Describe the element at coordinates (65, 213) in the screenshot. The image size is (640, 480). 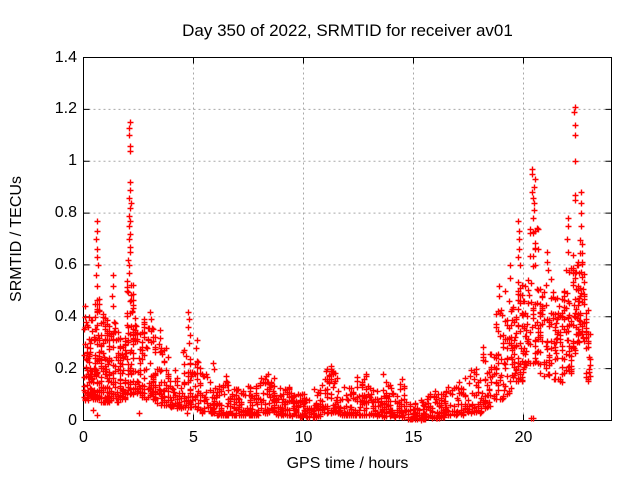
I see `y-tick-label: 0.8` at that location.